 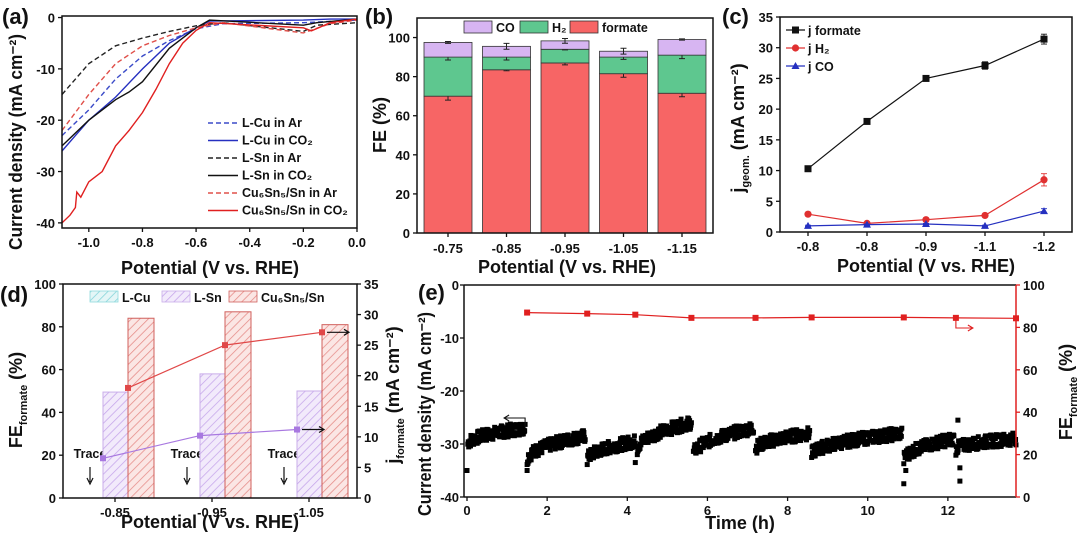 What do you see at coordinates (277, 176) in the screenshot?
I see `legend-label: L-Sn in CO₂` at bounding box center [277, 176].